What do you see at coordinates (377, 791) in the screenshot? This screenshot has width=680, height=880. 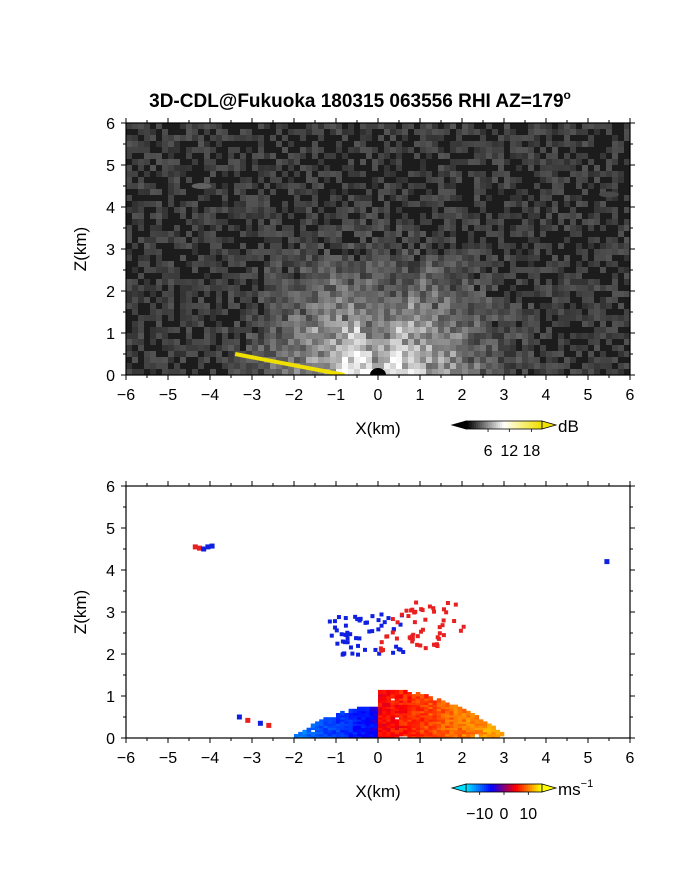 I see `x-axis-label: X(km)` at bounding box center [377, 791].